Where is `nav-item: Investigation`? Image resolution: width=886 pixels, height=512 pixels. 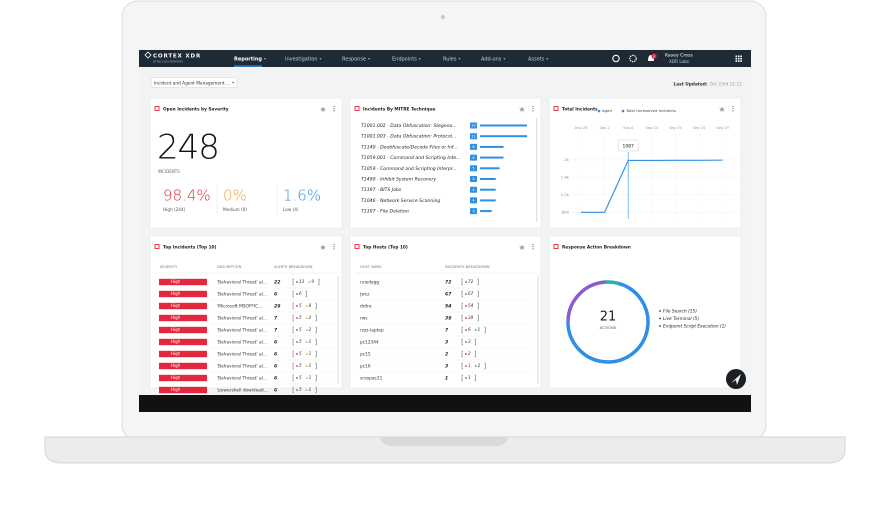
nav-item: Investigation is located at coordinates (301, 60).